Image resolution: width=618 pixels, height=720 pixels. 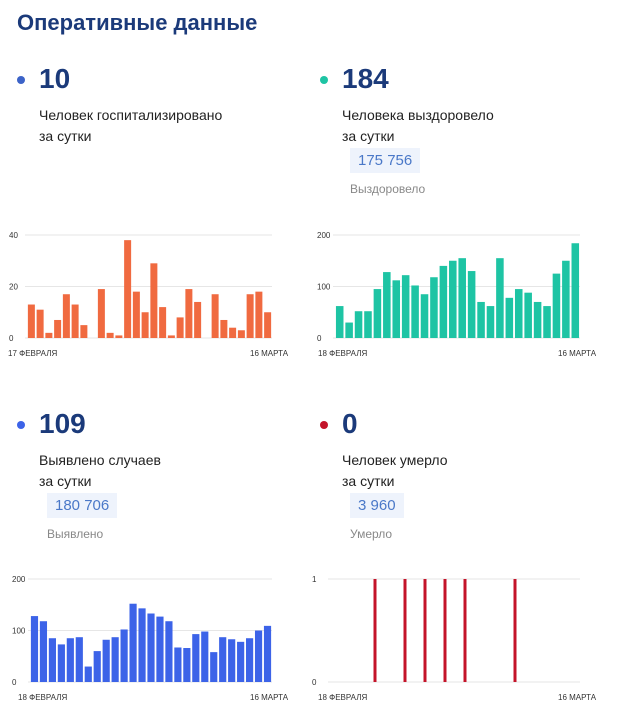 What do you see at coordinates (462, 126) in the screenshot?
I see `recovered-caption: Человека выздоровело за сутки` at bounding box center [462, 126].